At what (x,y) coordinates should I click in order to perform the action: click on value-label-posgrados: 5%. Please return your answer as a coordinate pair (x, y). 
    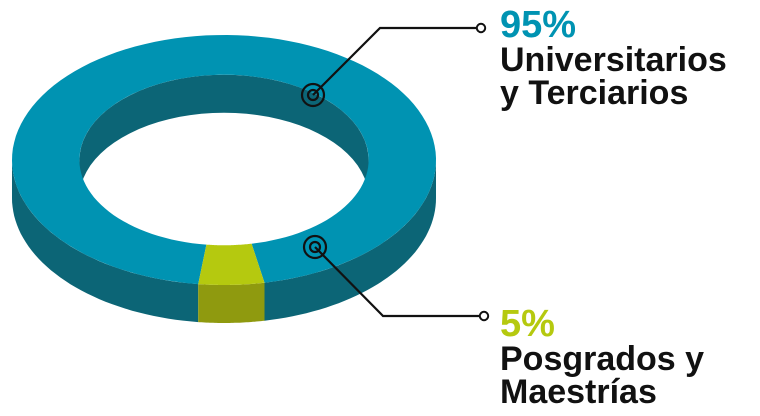
    Looking at the image, I should click on (527, 324).